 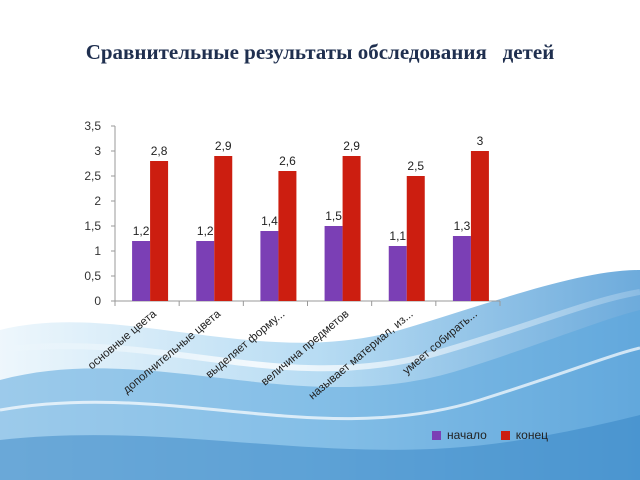 What do you see at coordinates (92, 226) in the screenshot?
I see `y-tick-label: 1,5` at bounding box center [92, 226].